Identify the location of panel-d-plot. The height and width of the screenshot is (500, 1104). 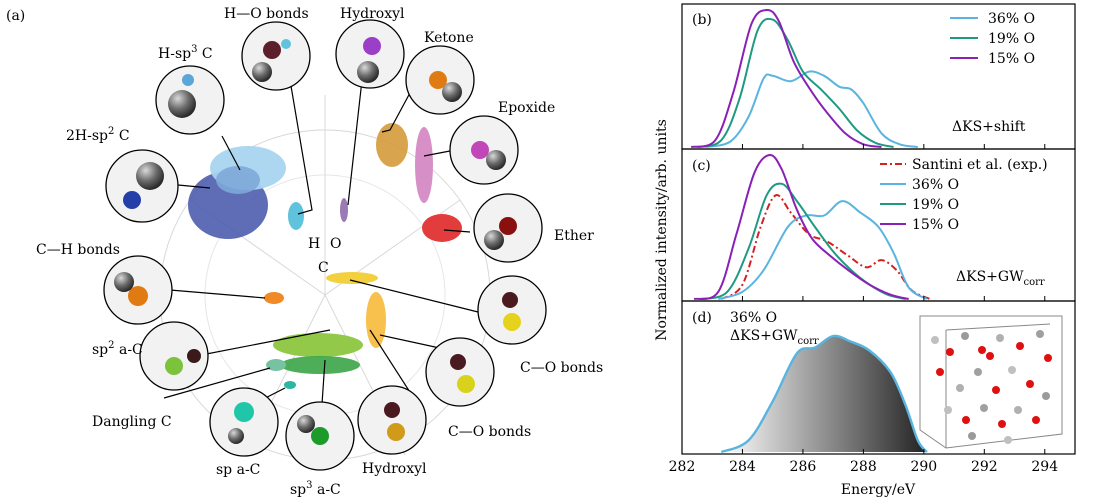
(824, 394).